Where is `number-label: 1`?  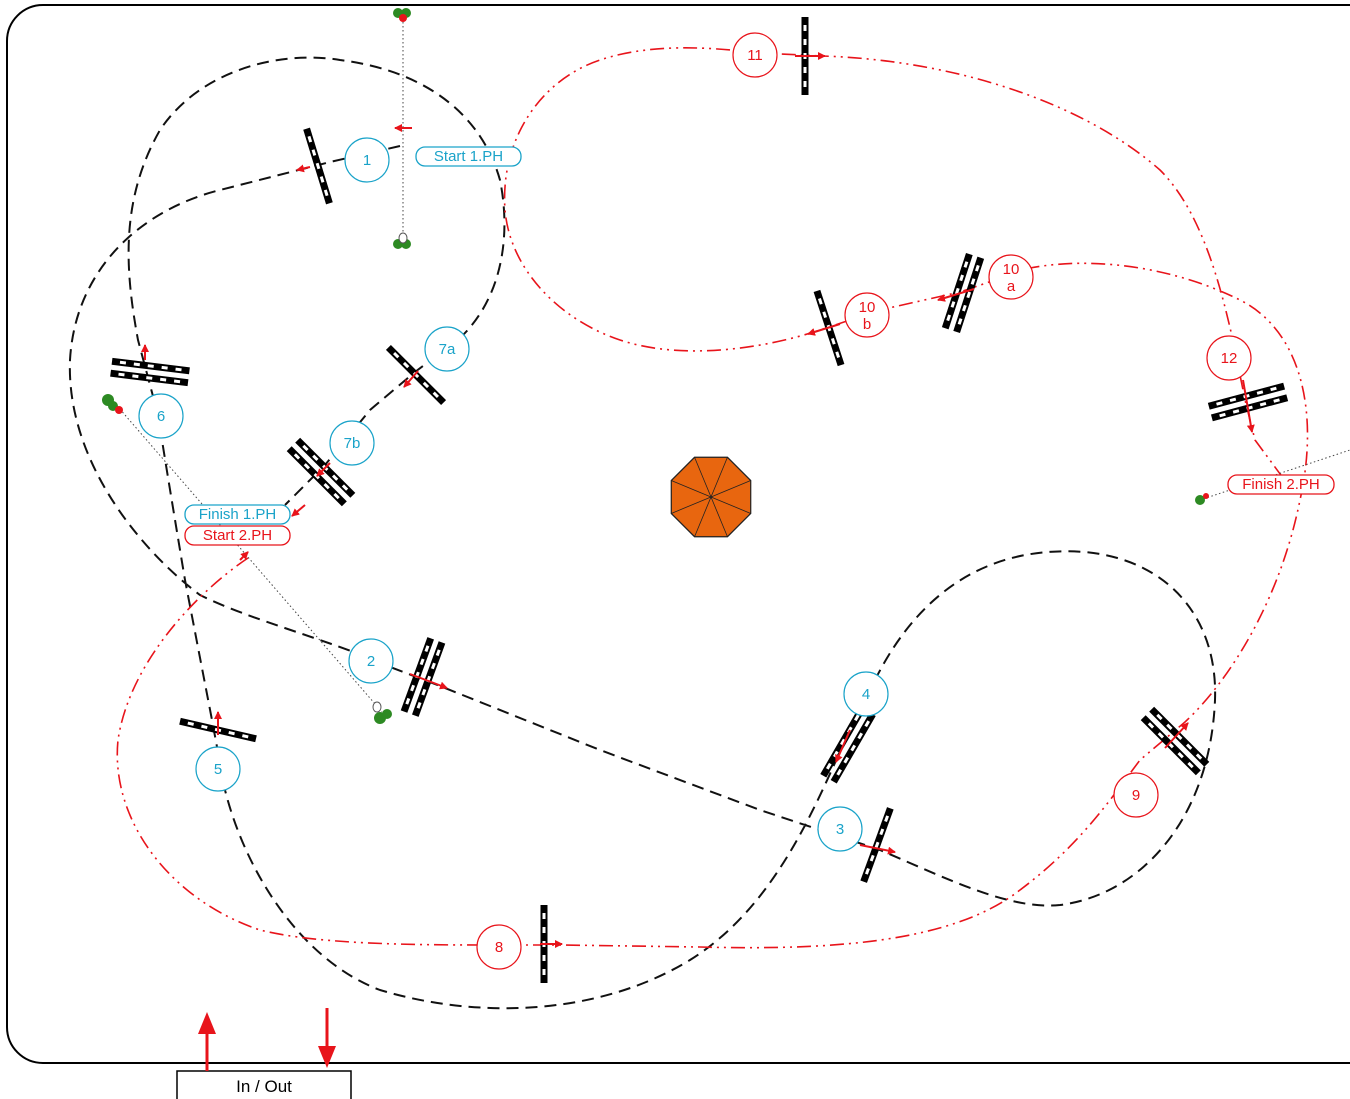 number-label: 1 is located at coordinates (367, 160).